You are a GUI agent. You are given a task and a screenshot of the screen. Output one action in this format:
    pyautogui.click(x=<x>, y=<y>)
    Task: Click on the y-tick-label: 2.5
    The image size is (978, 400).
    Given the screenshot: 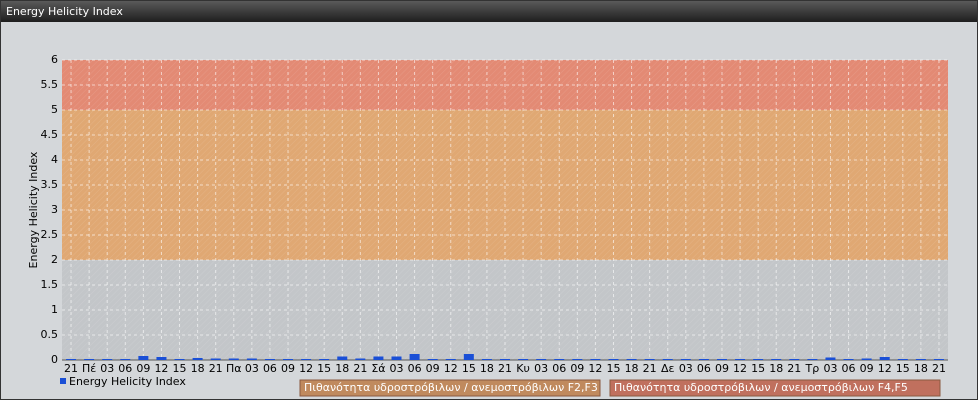 What is the action you would take?
    pyautogui.click(x=50, y=234)
    